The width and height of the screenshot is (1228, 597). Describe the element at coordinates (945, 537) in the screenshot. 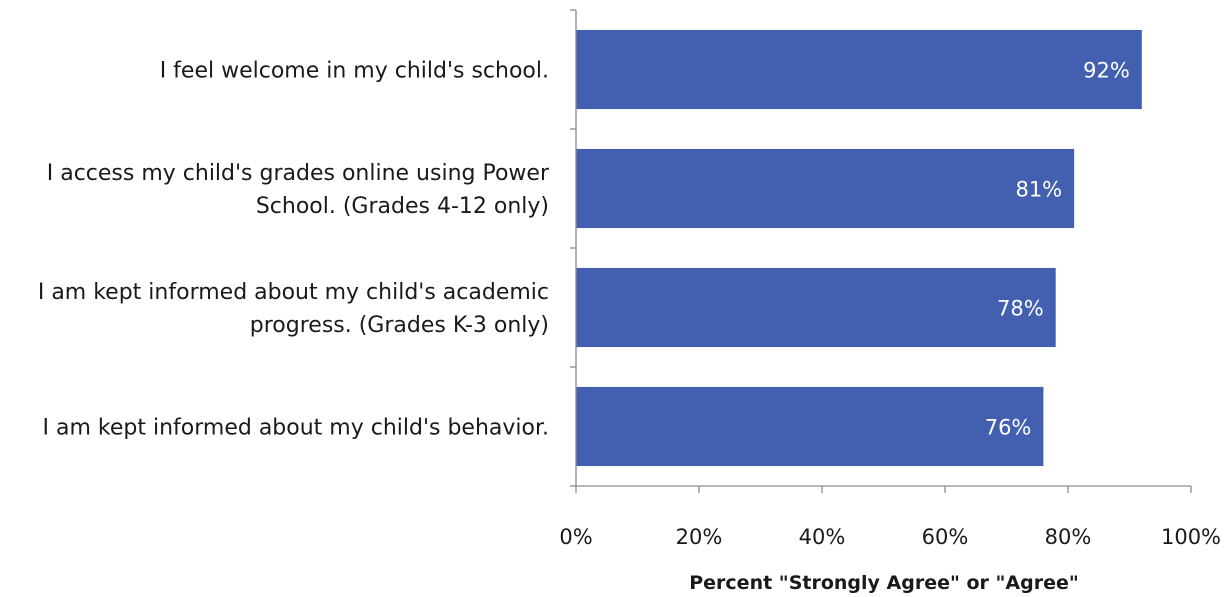

I see `x-tick-label-3: 60%` at that location.